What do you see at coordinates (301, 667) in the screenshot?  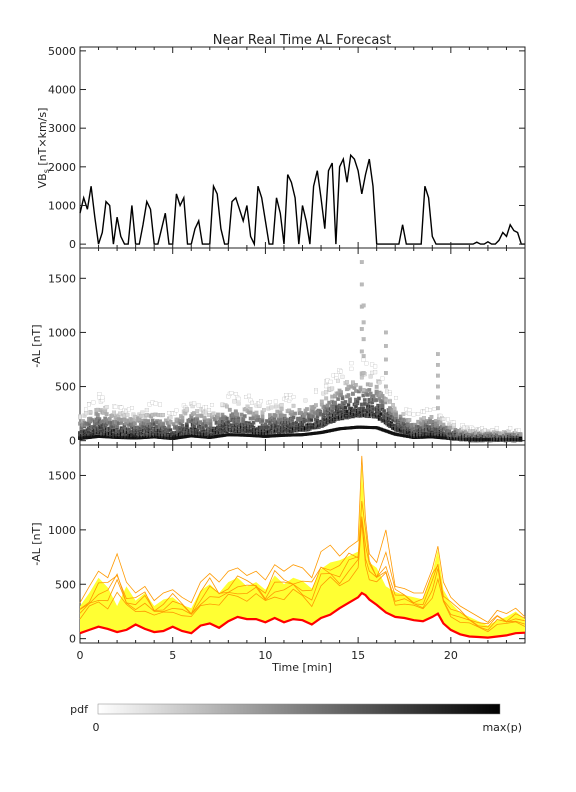 I see `panel-bottom-xlabel: Time [min]` at bounding box center [301, 667].